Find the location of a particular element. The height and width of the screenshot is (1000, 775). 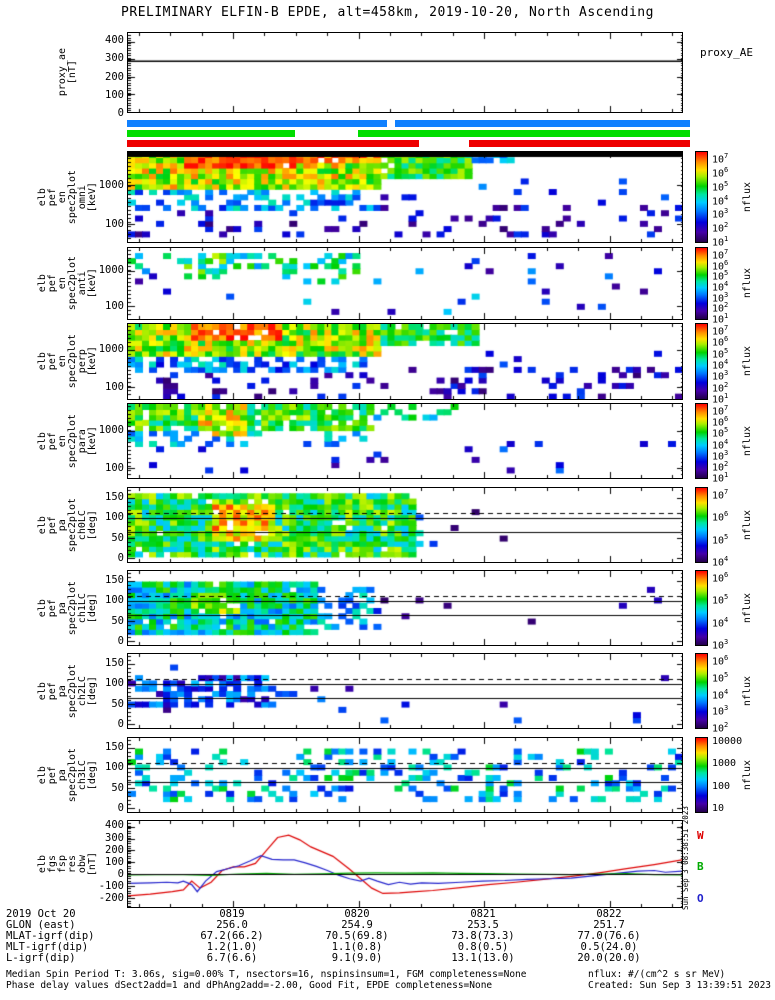

ephemeris-value: 0.8(0.5) is located at coordinates (483, 947).